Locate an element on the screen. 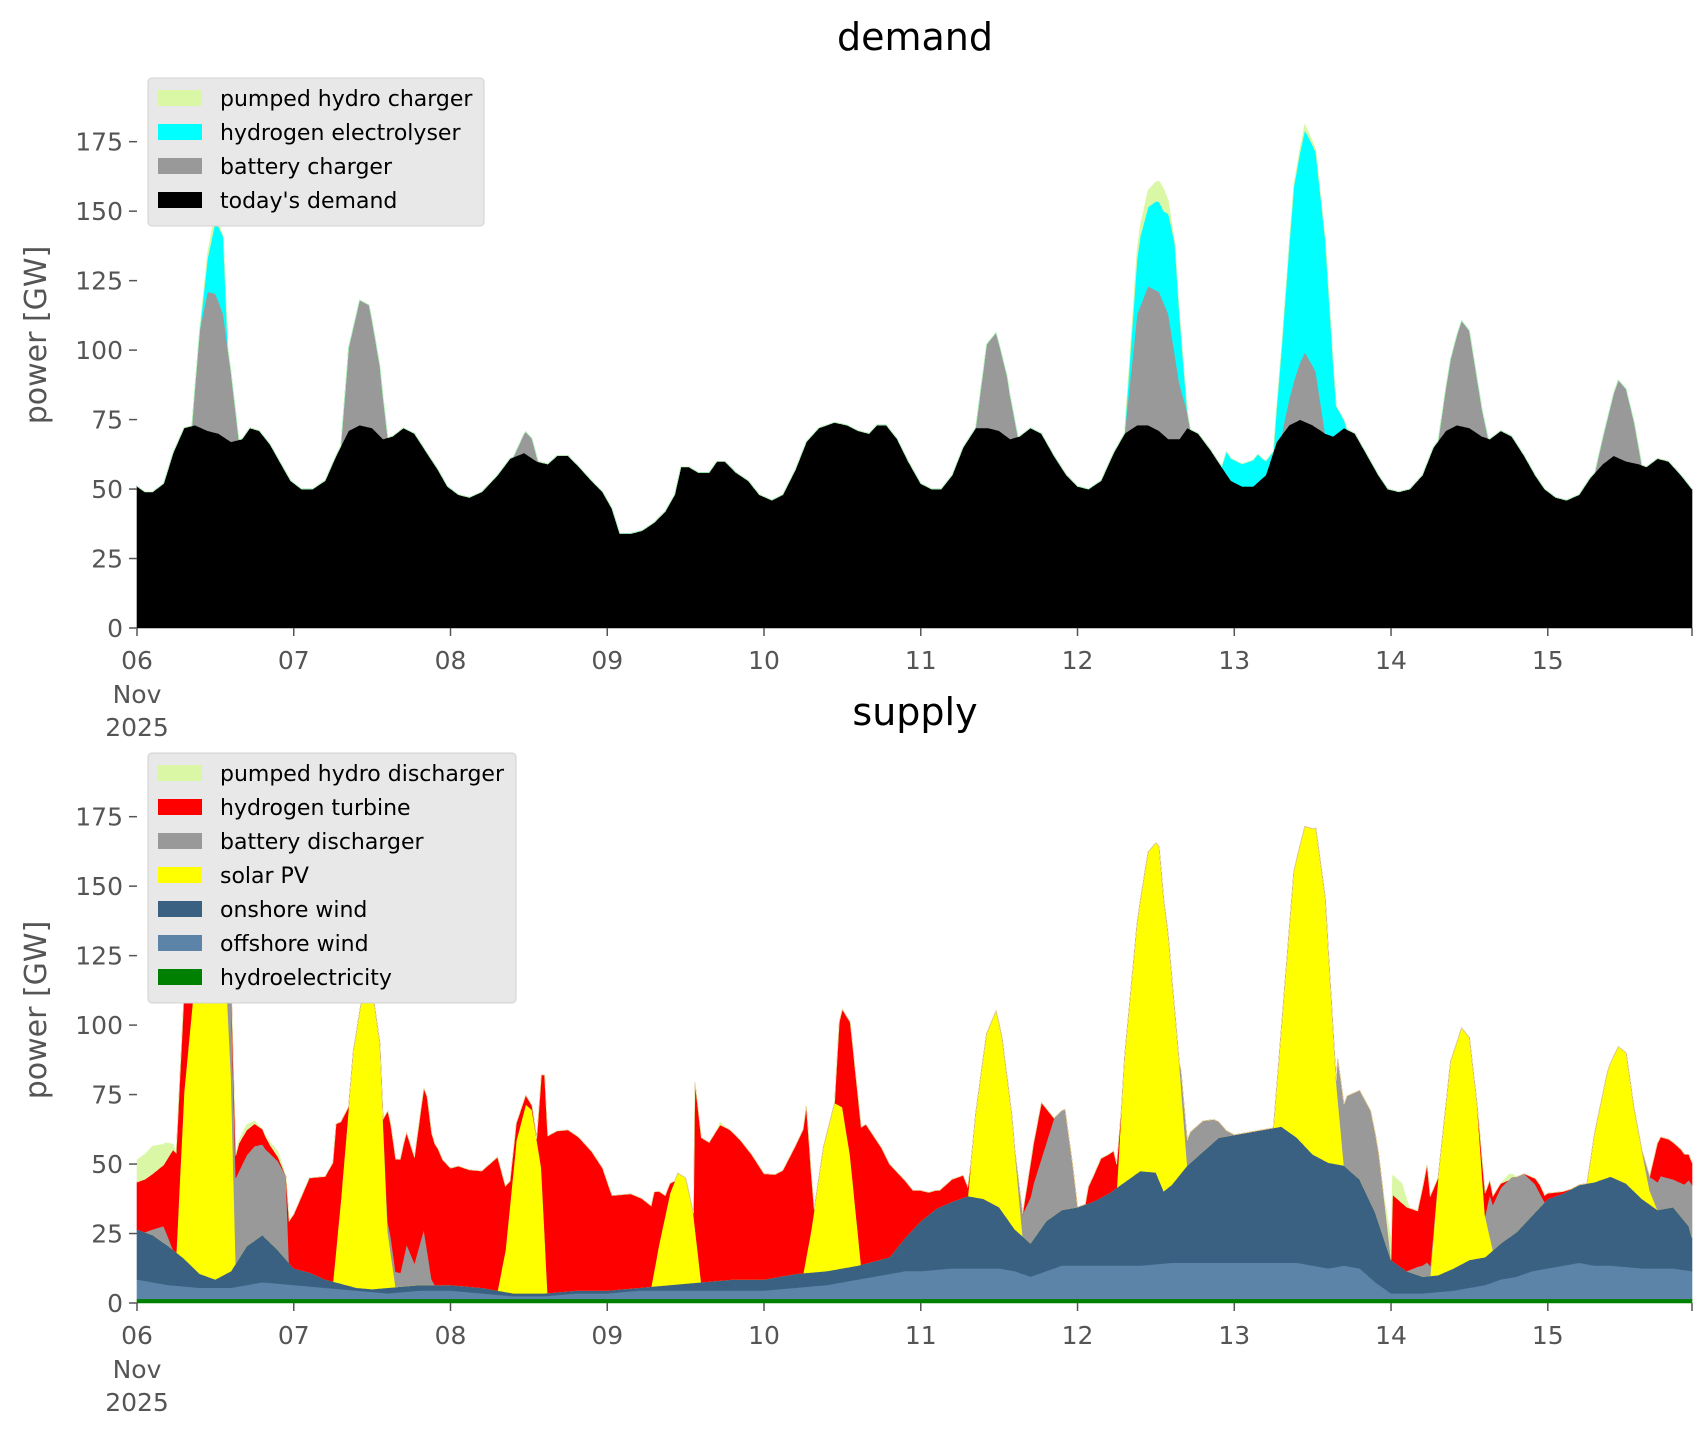  legend-label-pumped-hydro-charger: pumped hydro charger is located at coordinates (346, 99).